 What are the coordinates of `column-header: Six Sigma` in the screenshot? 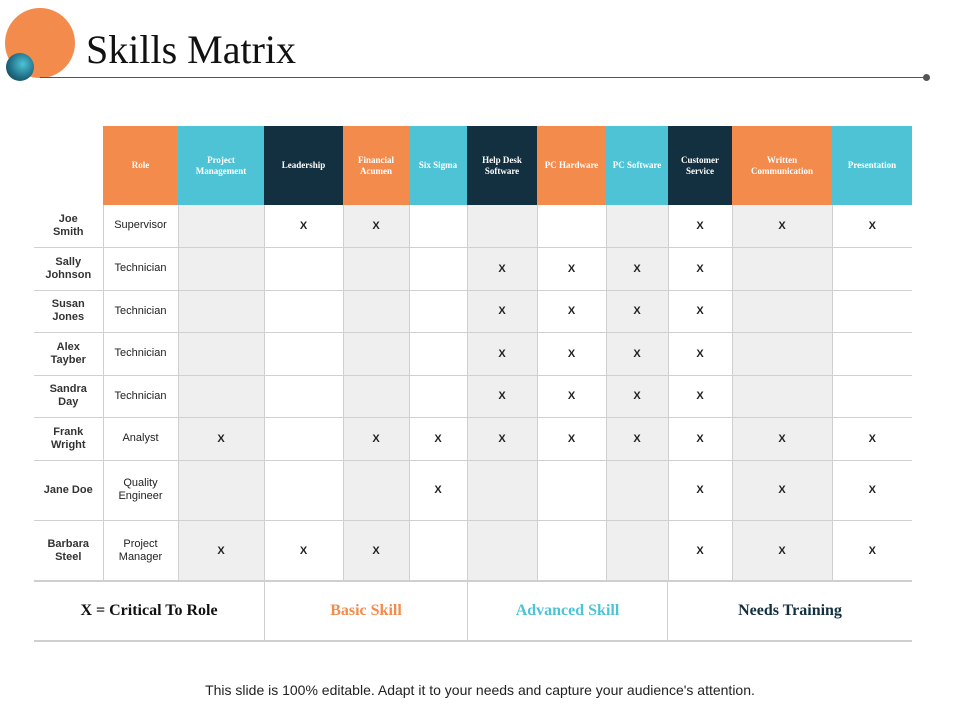 It's located at (438, 165).